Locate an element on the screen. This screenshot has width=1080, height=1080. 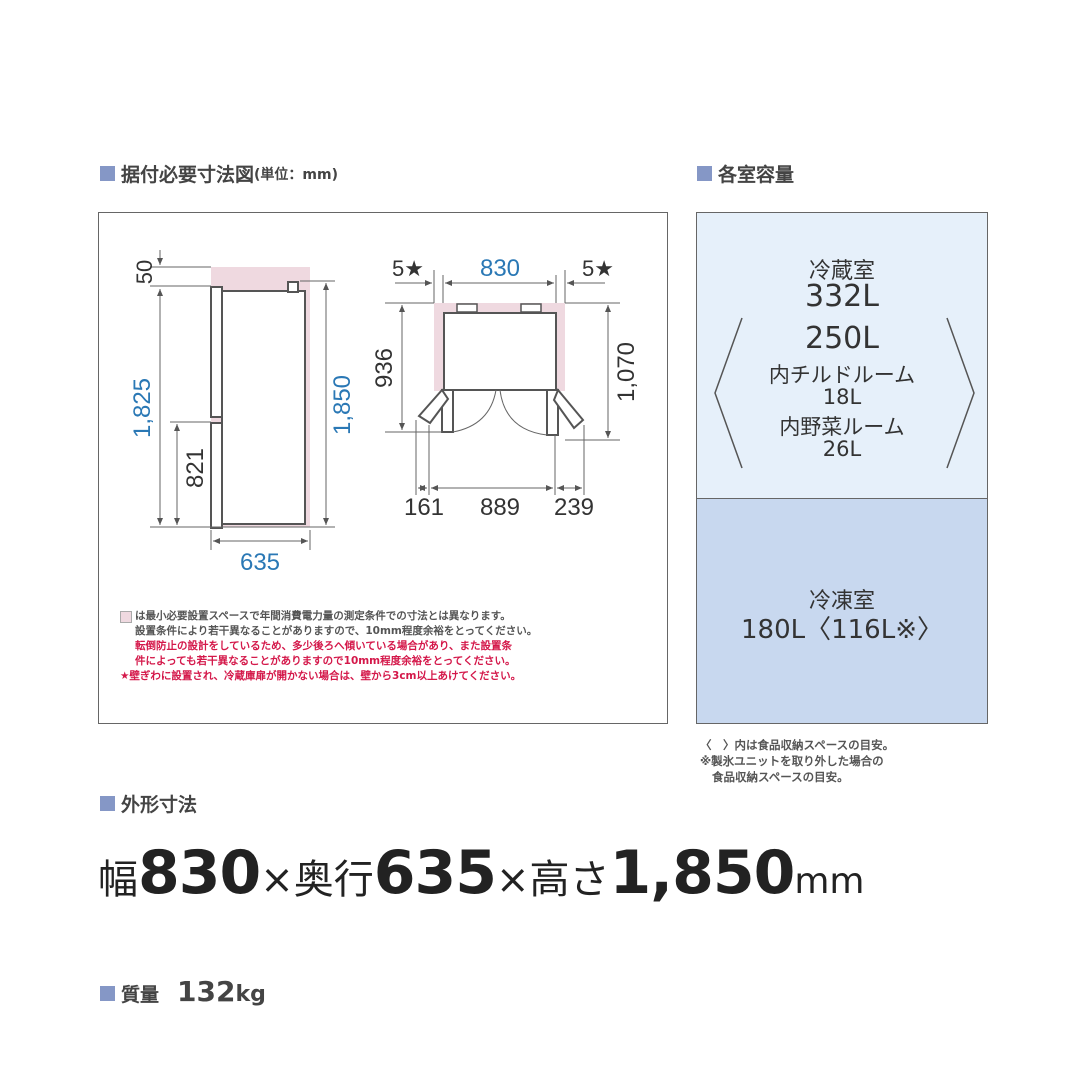
height-value: 1,850 is located at coordinates (702, 873).